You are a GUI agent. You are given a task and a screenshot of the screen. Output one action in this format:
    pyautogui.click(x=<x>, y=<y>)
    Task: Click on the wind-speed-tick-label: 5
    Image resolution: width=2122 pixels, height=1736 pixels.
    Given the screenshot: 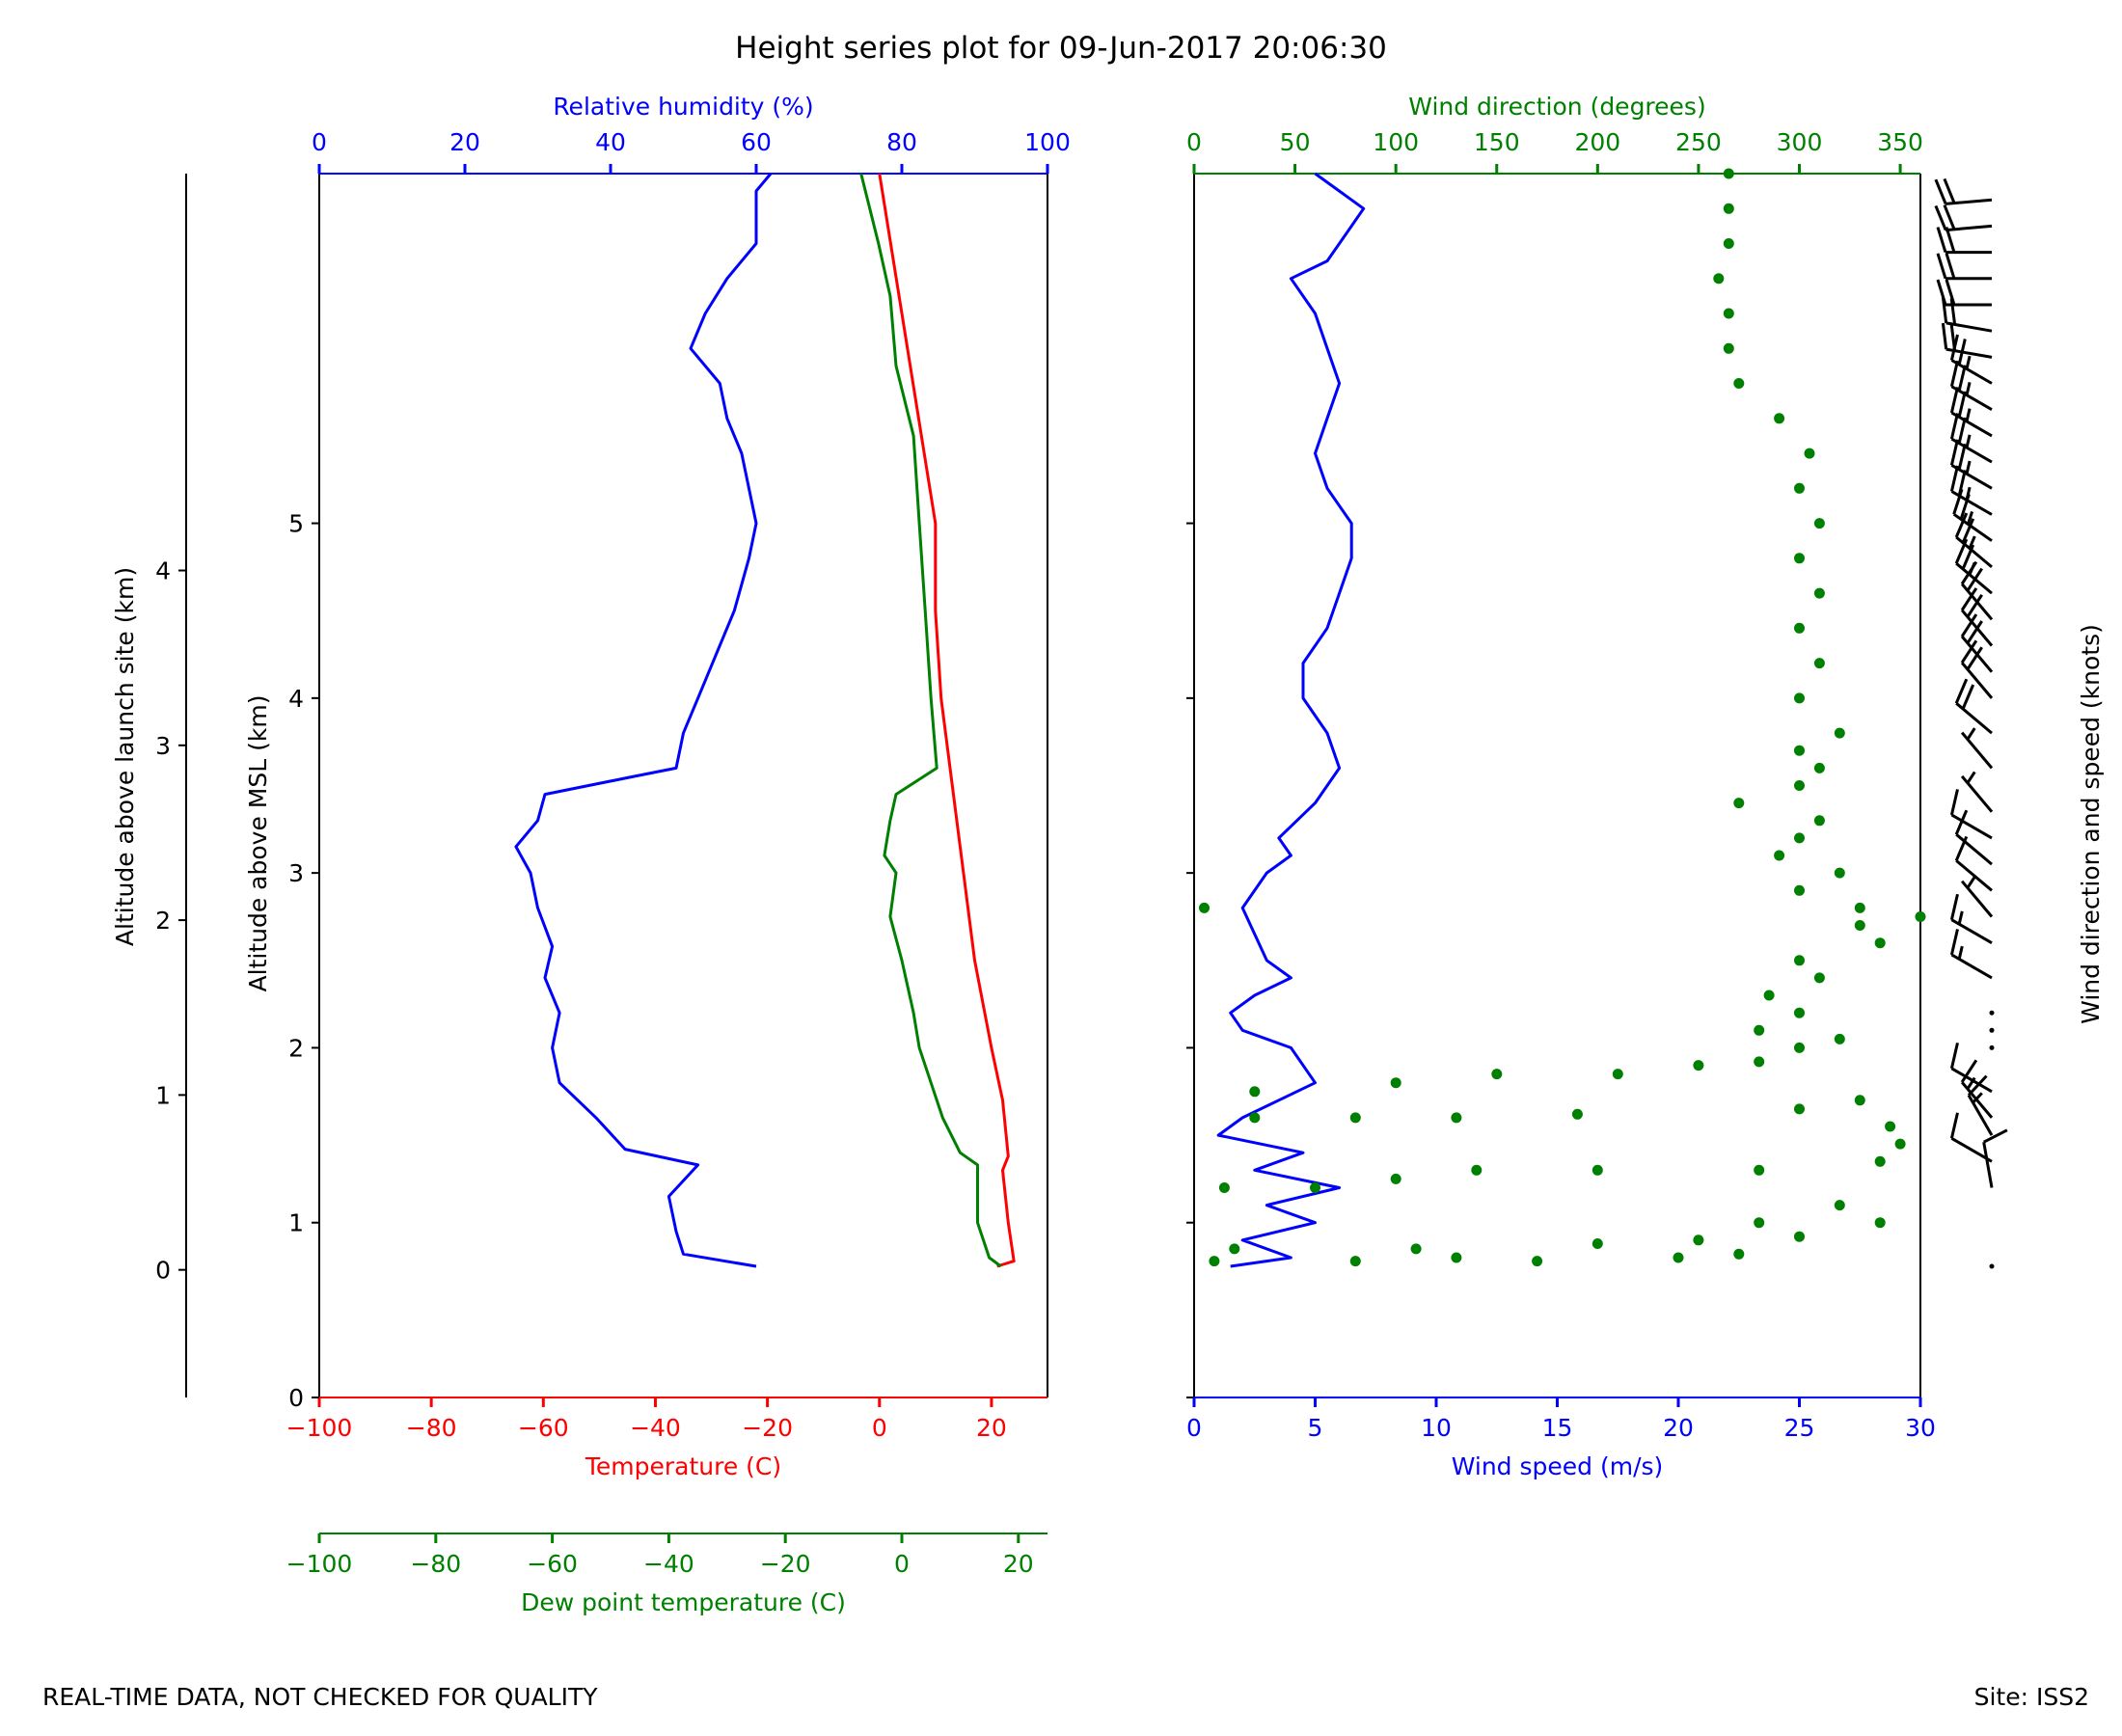 What is the action you would take?
    pyautogui.click(x=1316, y=1428)
    